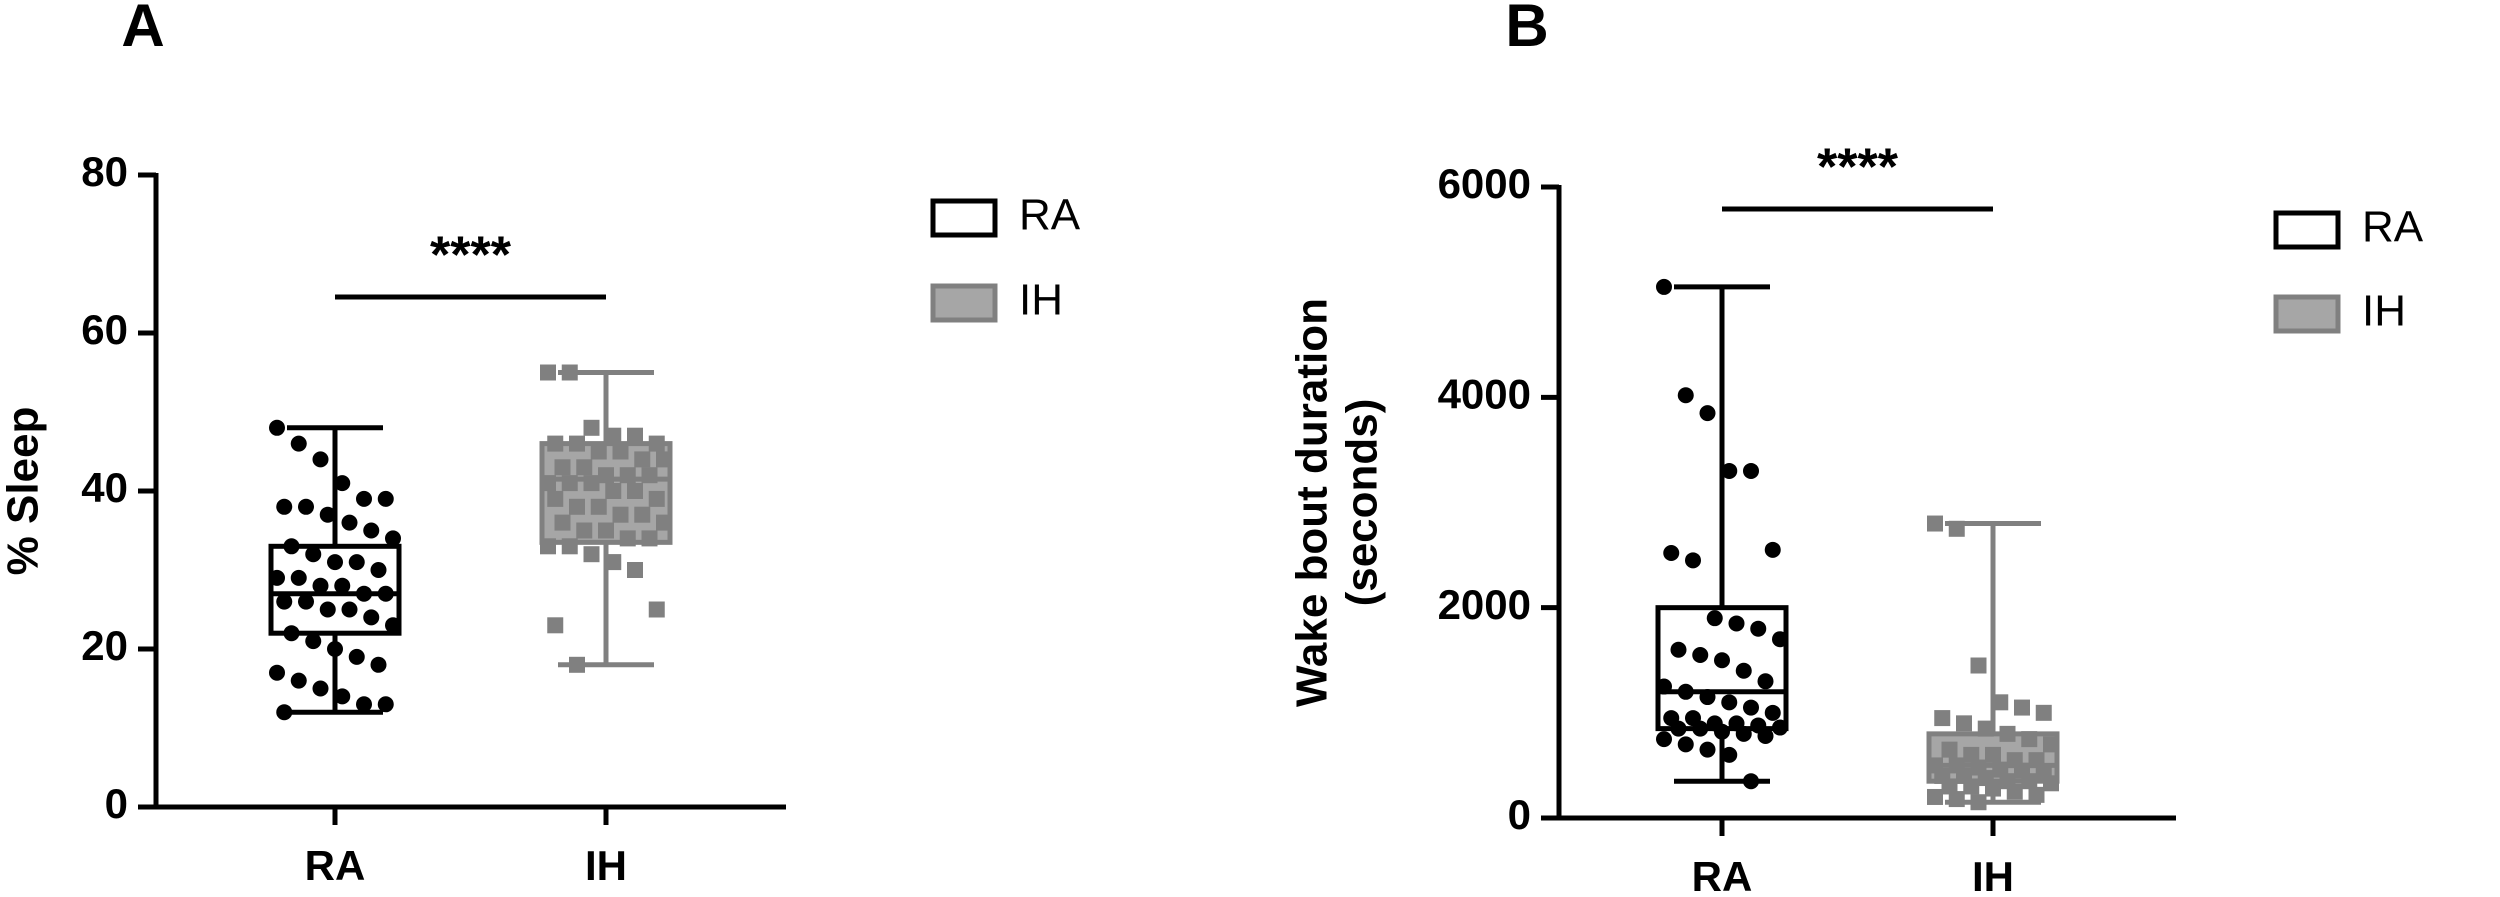  Describe the element at coordinates (1484, 183) in the screenshot. I see `y-tick-label: 6000` at that location.